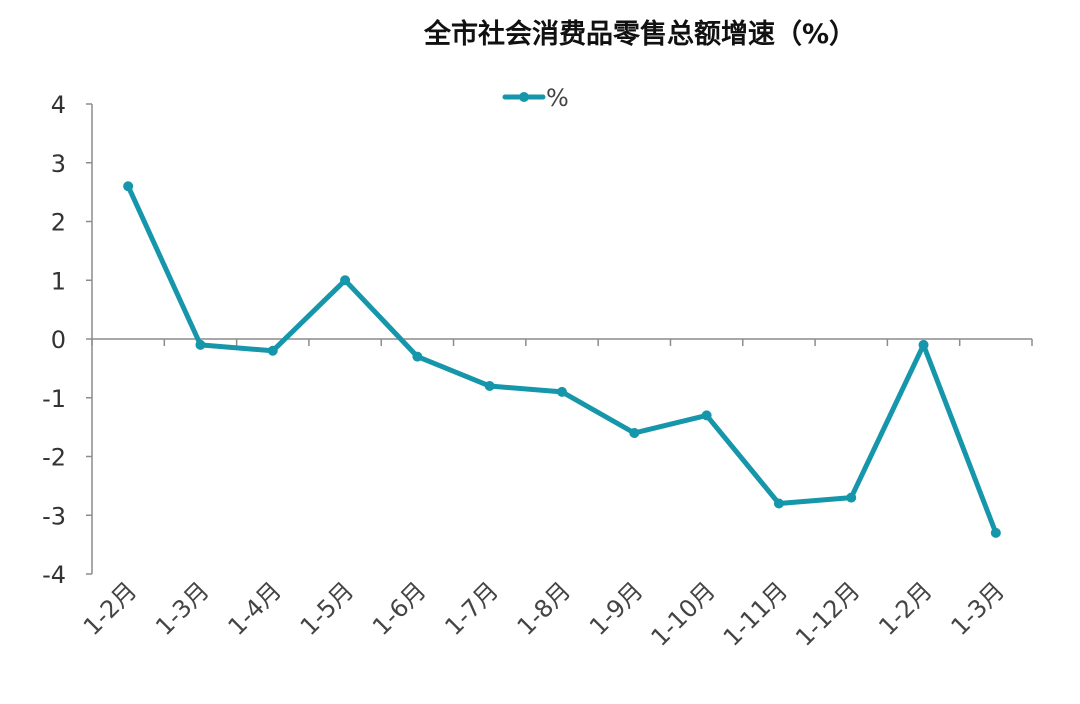  What do you see at coordinates (58, 105) in the screenshot?
I see `y-tick-label: 4` at bounding box center [58, 105].